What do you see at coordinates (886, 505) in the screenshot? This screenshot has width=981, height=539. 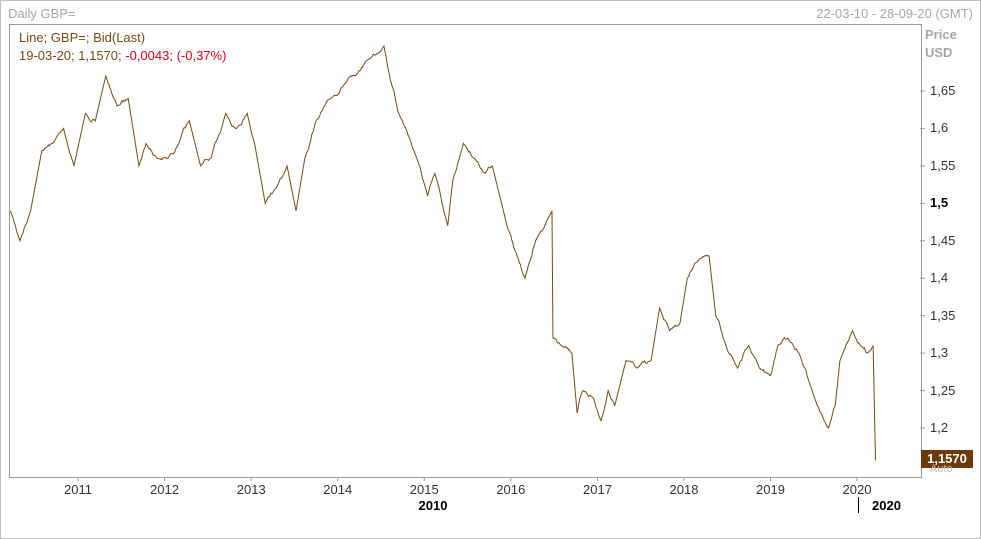 I see `xaxis-major-right: 2020` at bounding box center [886, 505].